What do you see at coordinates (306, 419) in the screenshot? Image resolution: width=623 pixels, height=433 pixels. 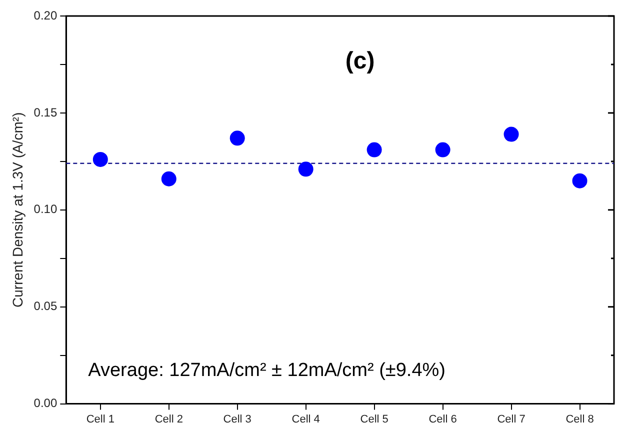 I see `x-tick-label: Cell 4` at bounding box center [306, 419].